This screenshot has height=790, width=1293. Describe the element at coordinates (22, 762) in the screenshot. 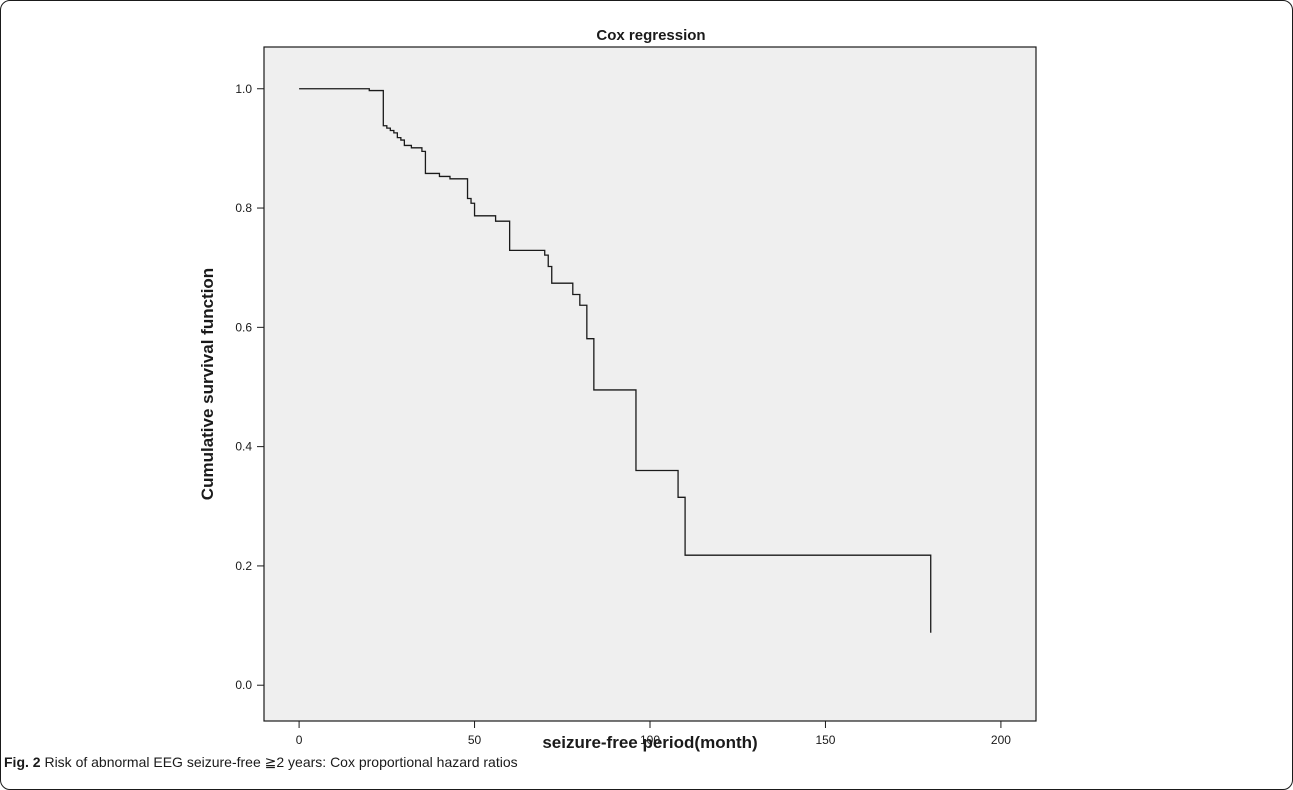

I see `figure-label: Fig. 2` at that location.